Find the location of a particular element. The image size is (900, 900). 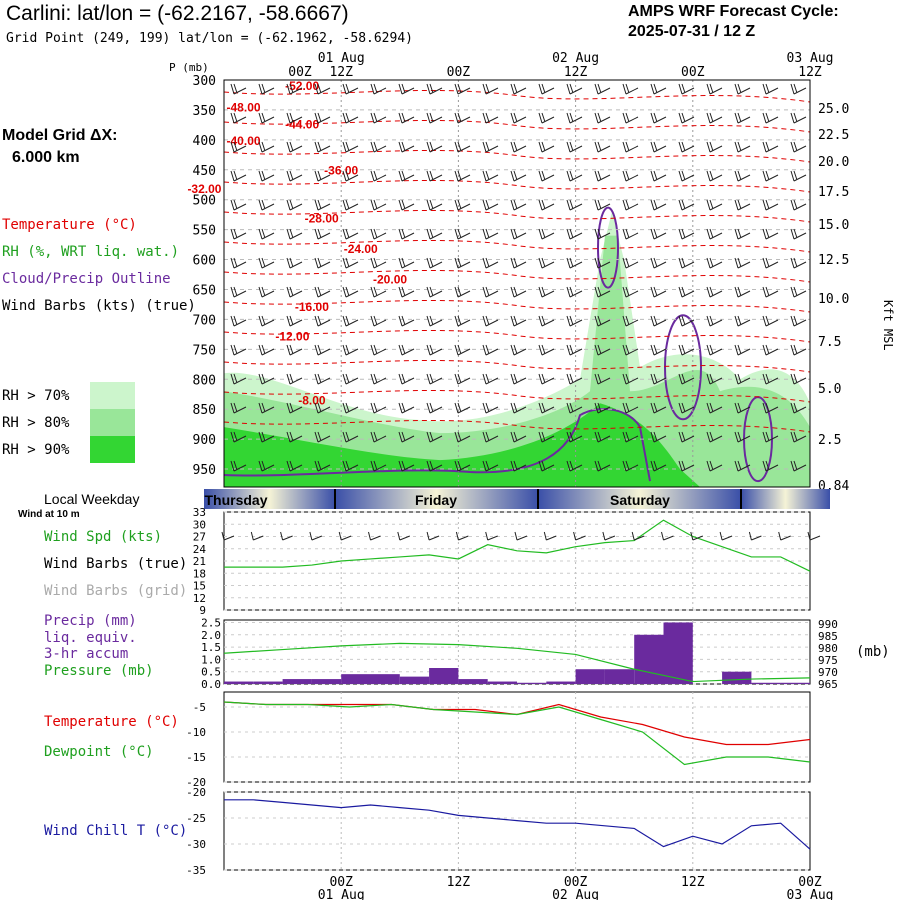

dewpoint-series is located at coordinates (517, 733).